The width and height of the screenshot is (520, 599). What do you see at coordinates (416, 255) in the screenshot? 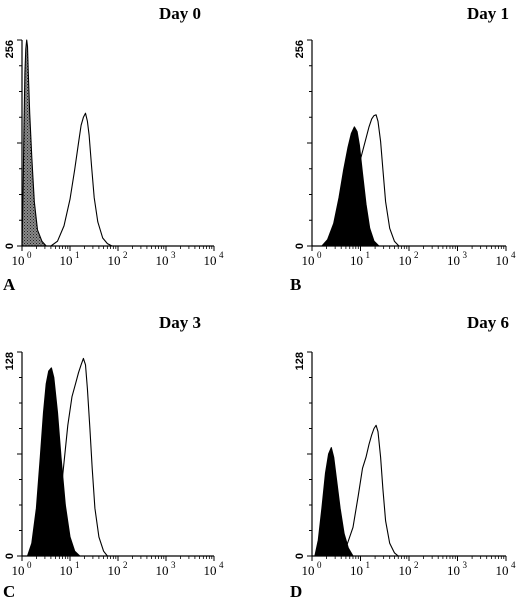
I see `panel-b-x-tick-label-exponent: 2` at bounding box center [416, 255].